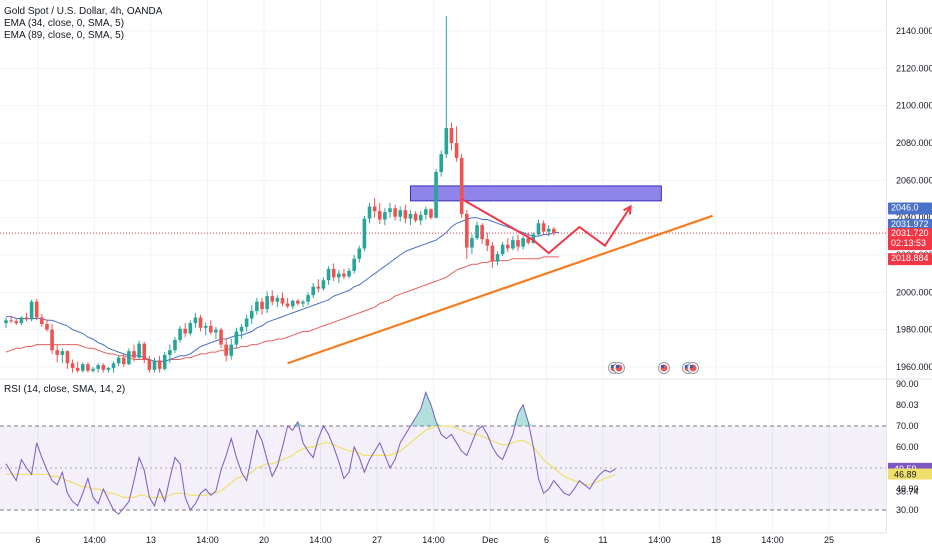 The width and height of the screenshot is (932, 550). Describe the element at coordinates (659, 540) in the screenshot. I see `time-tick-label: 14:00` at that location.